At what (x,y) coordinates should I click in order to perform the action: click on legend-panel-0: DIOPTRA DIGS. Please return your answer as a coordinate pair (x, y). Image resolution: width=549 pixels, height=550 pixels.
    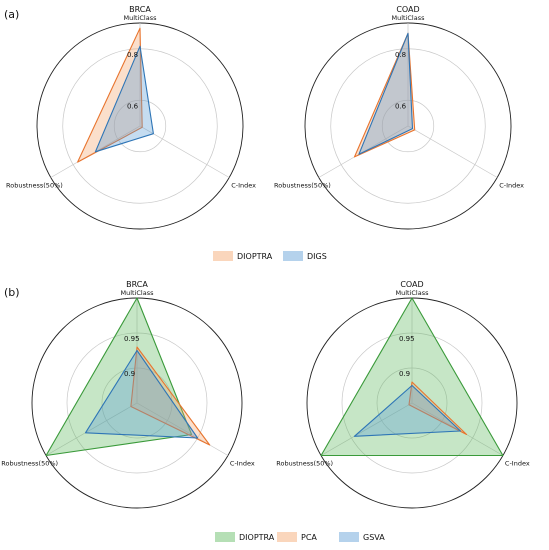
    Looking at the image, I should click on (270, 256).